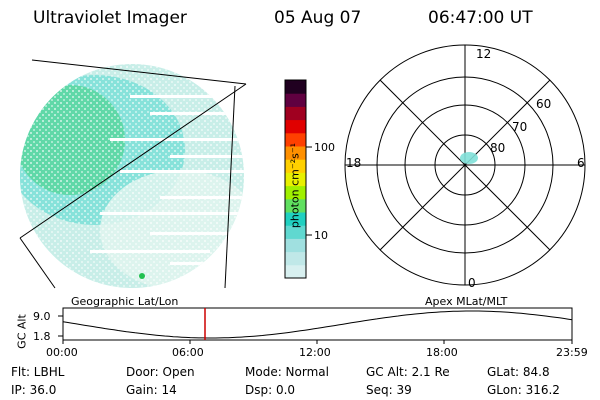 The image size is (600, 400). What do you see at coordinates (38, 372) in the screenshot?
I see `info-filter: Flt: LBHL` at bounding box center [38, 372].